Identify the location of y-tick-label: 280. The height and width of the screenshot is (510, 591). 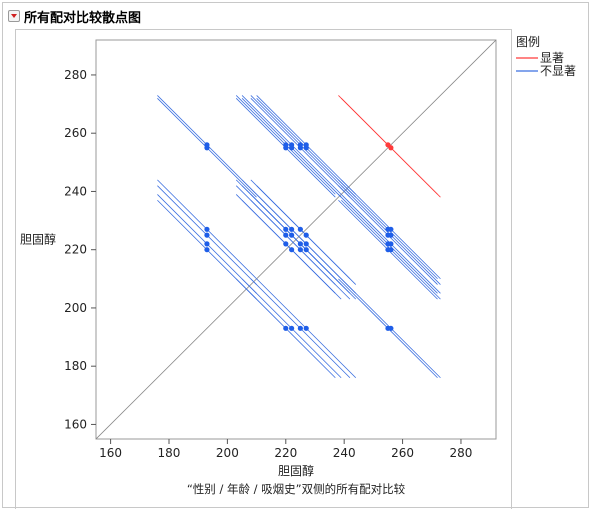
(75, 75).